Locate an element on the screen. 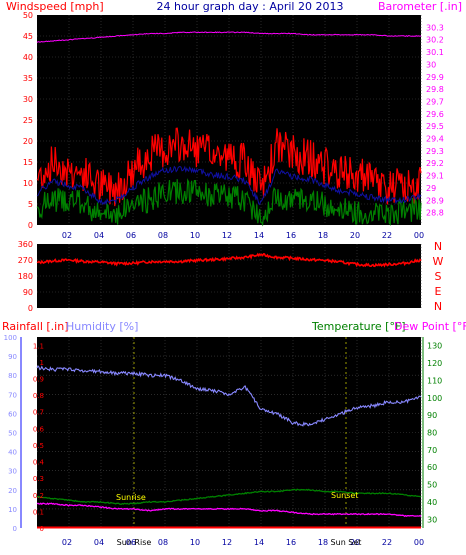 The image size is (466, 555). chart-title: 24 hour graph day : April 20 2013 is located at coordinates (250, 6).